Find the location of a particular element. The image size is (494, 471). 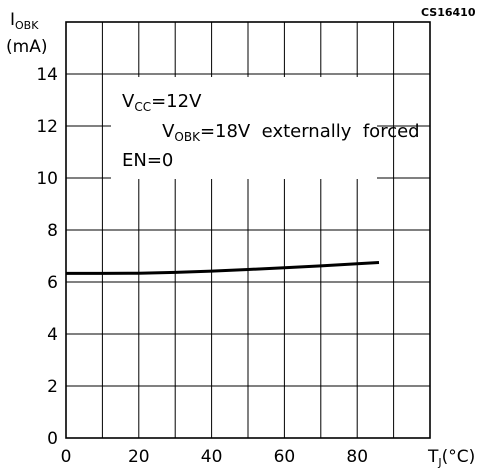

x-tick-label: 0 is located at coordinates (66, 457).